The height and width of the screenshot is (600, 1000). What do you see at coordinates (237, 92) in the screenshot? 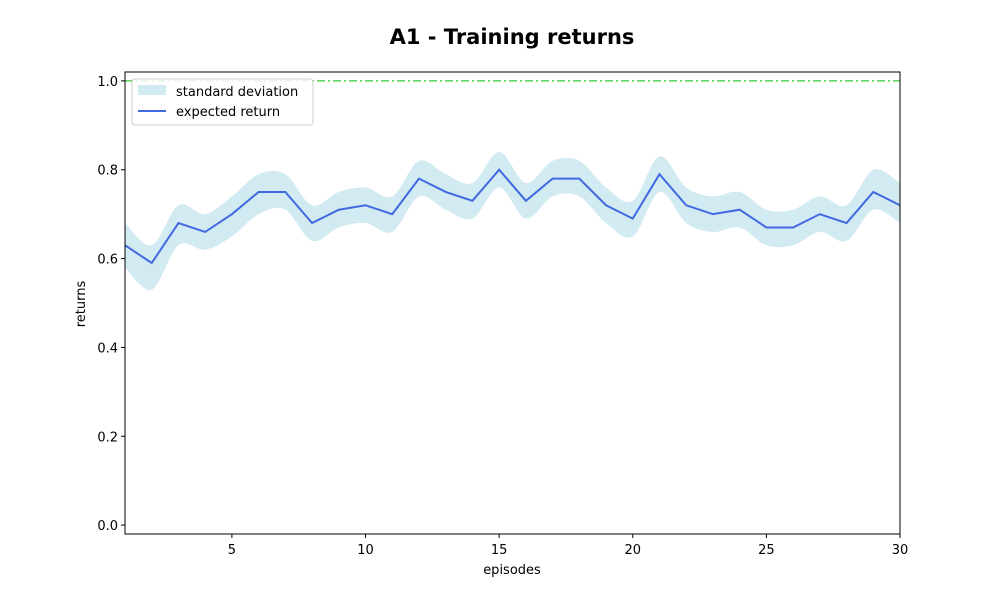
I see `legend-label-standard-deviation: standard deviation` at bounding box center [237, 92].